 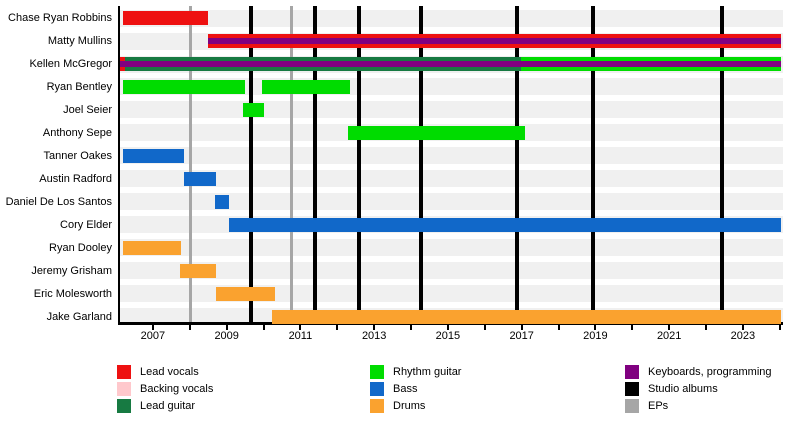 I want to click on legend-label-lead_guitar: Lead guitar, so click(x=168, y=406).